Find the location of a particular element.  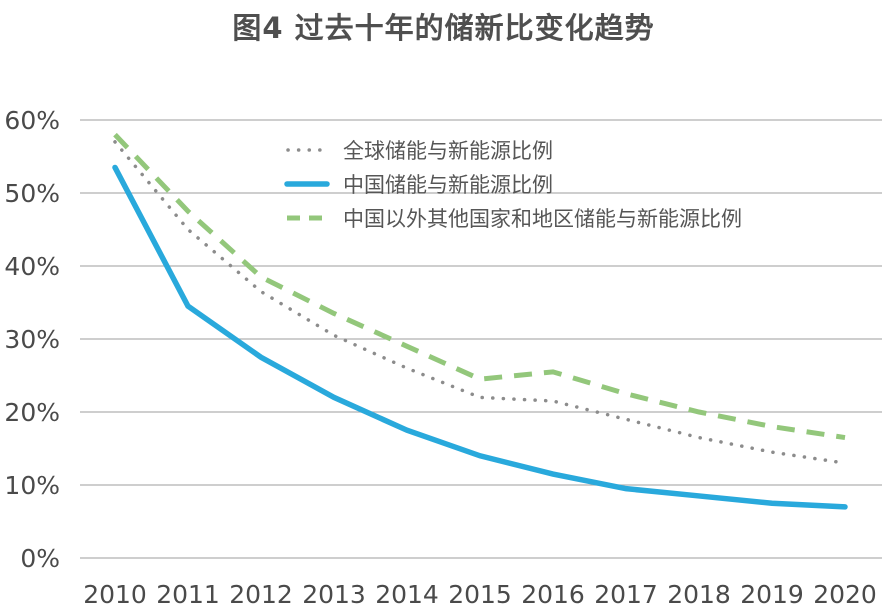

y-axis-label: 0% is located at coordinates (40, 558).